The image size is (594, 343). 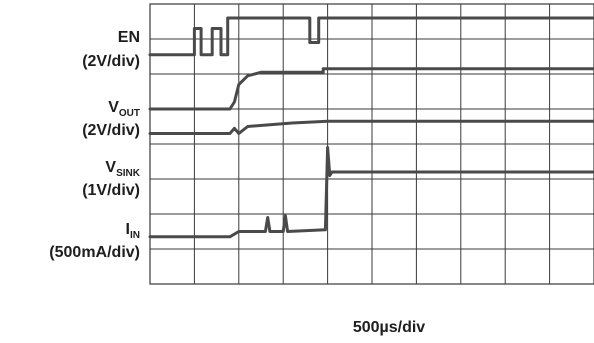 What do you see at coordinates (122, 169) in the screenshot?
I see `vsink-label: VSINK` at bounding box center [122, 169].